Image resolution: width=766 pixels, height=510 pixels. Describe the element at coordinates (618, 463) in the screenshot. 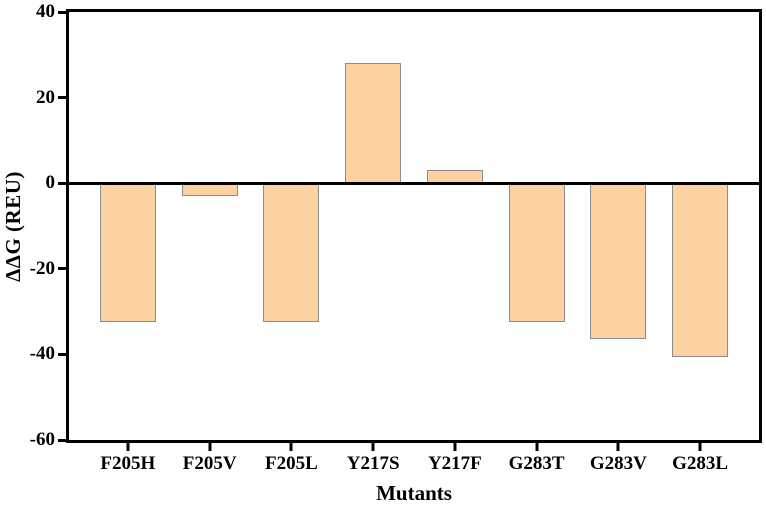

I see `x-tick-label: G283V` at that location.